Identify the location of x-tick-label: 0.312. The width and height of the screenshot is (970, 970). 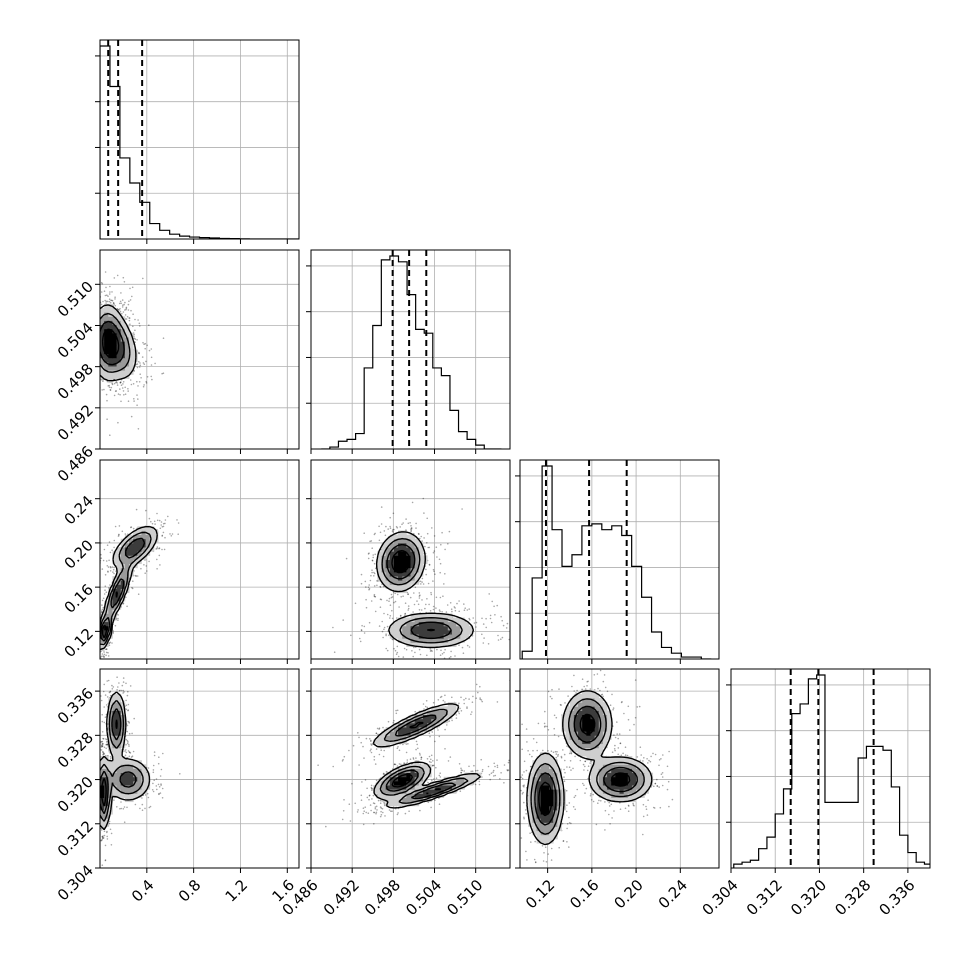
(764, 897).